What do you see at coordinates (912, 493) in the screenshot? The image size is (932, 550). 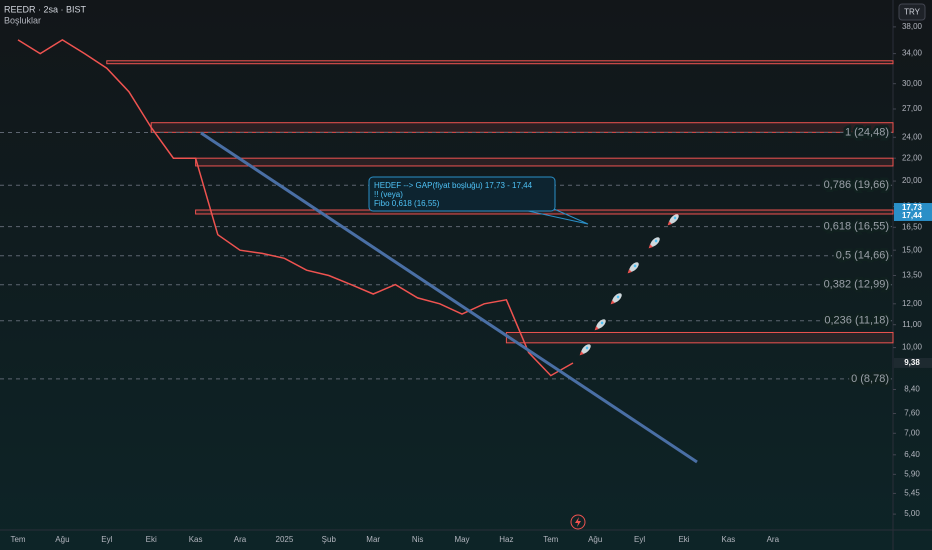 I see `y-tick-label: 5,45` at bounding box center [912, 493].